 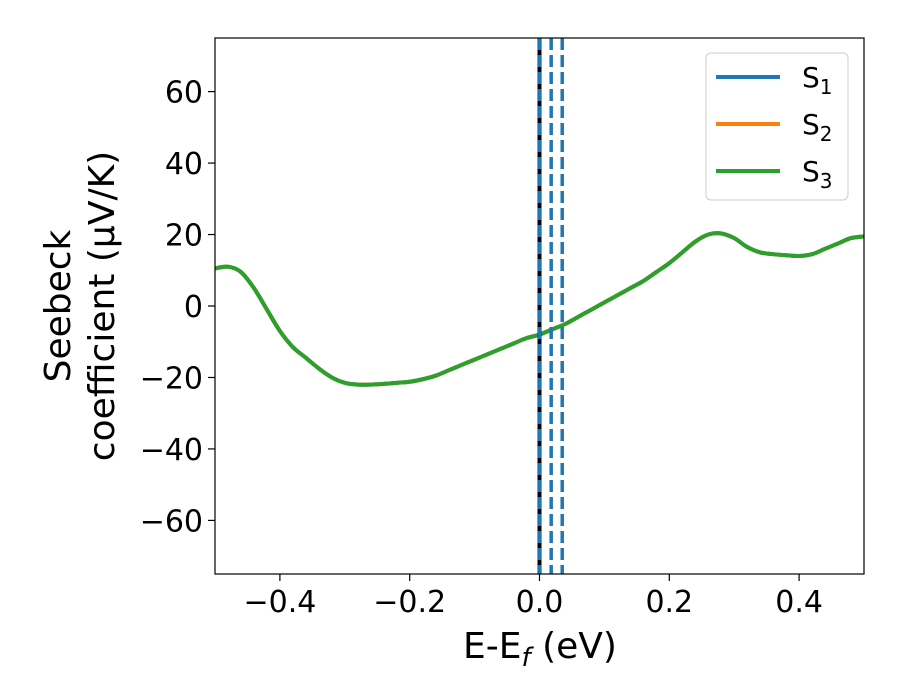 I want to click on legend-box, so click(x=777, y=126).